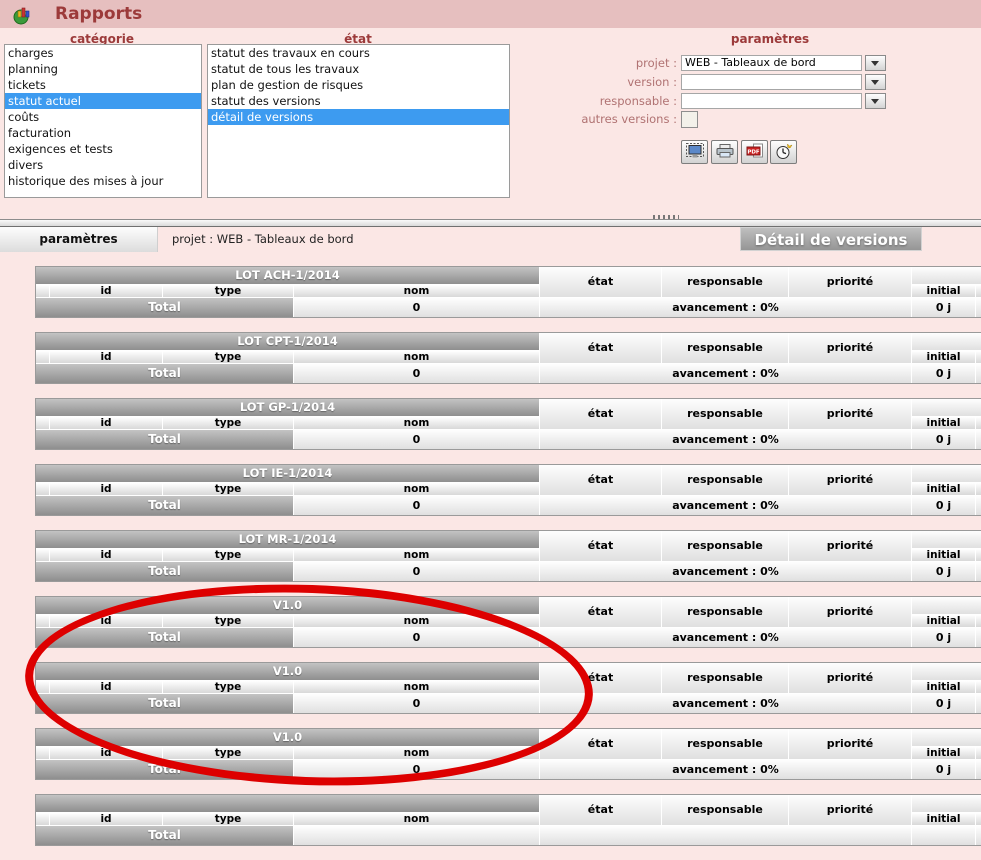 The height and width of the screenshot is (860, 981). Describe the element at coordinates (689, 119) in the screenshot. I see `autres-versions-checkbox` at that location.